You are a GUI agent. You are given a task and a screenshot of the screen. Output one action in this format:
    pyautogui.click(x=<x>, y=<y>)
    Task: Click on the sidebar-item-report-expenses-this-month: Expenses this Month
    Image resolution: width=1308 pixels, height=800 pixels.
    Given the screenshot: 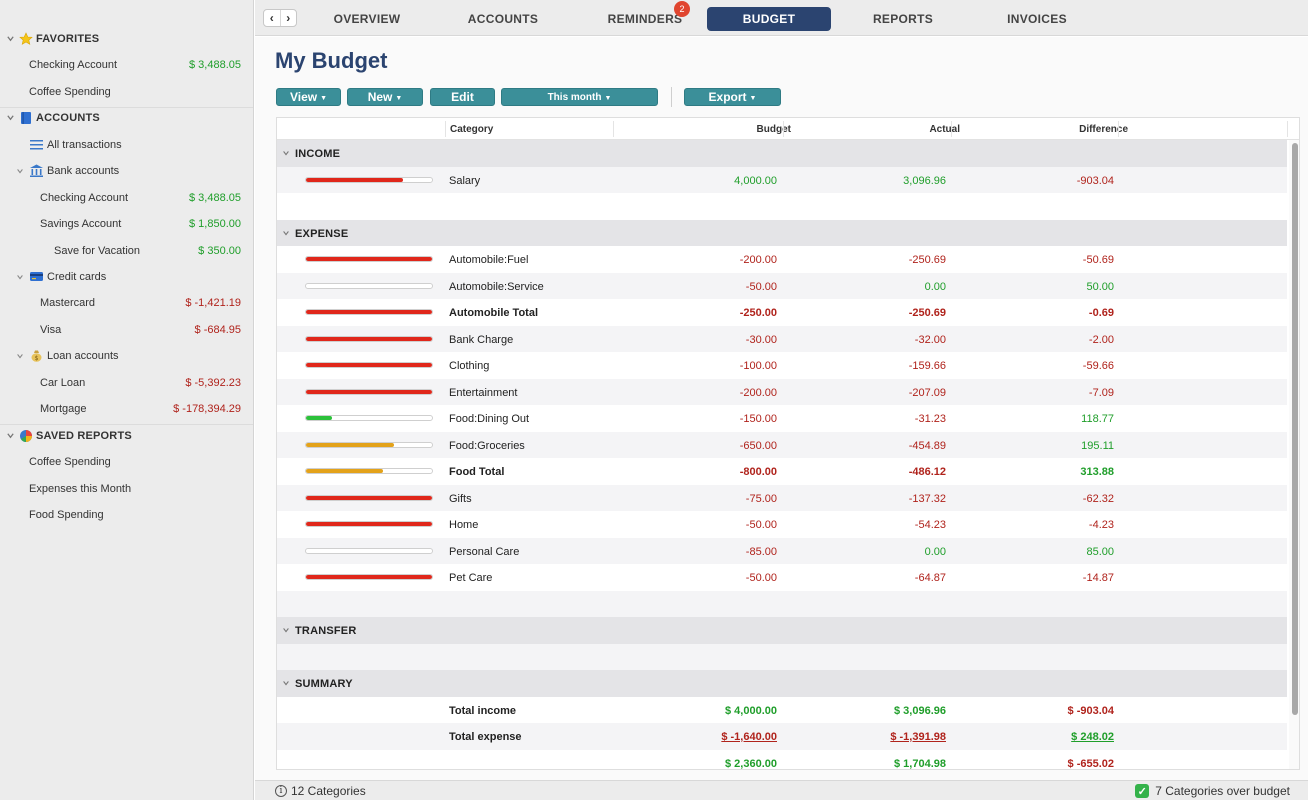 What is the action you would take?
    pyautogui.click(x=126, y=489)
    